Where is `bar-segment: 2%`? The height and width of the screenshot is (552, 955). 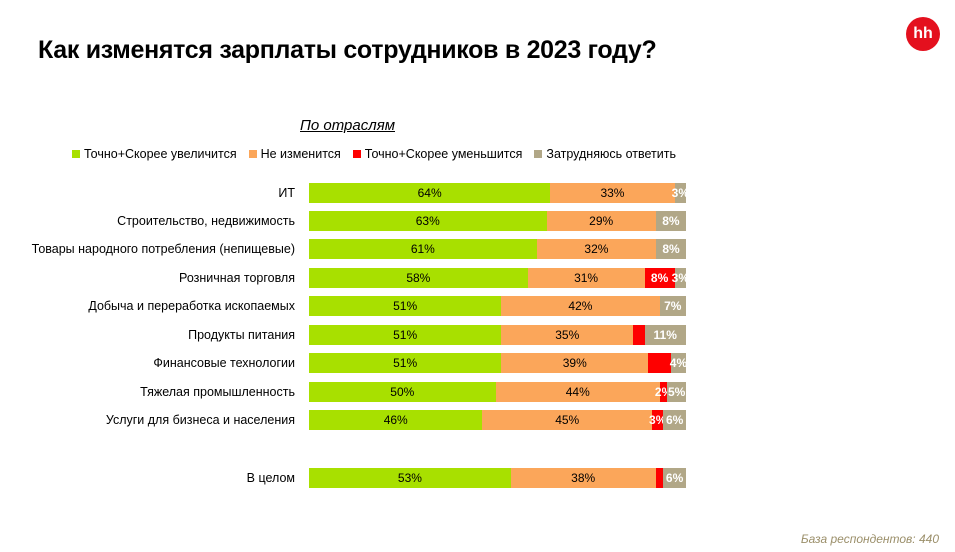 bar-segment: 2% is located at coordinates (663, 392).